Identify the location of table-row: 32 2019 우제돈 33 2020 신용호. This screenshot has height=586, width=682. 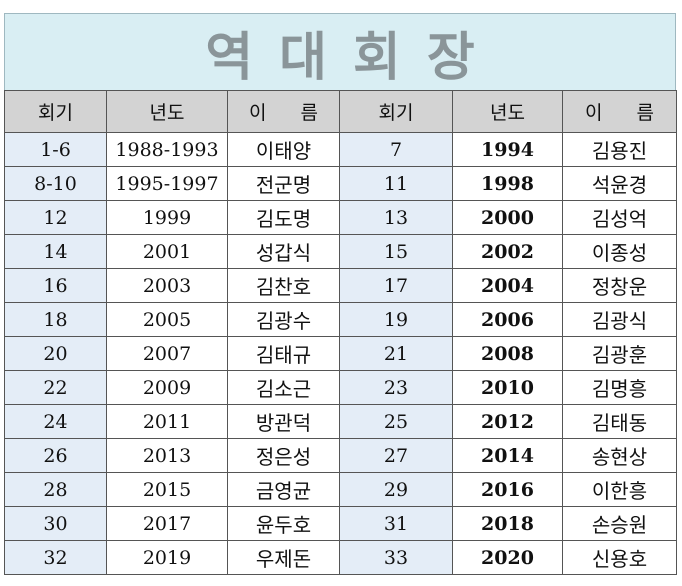
(340, 557).